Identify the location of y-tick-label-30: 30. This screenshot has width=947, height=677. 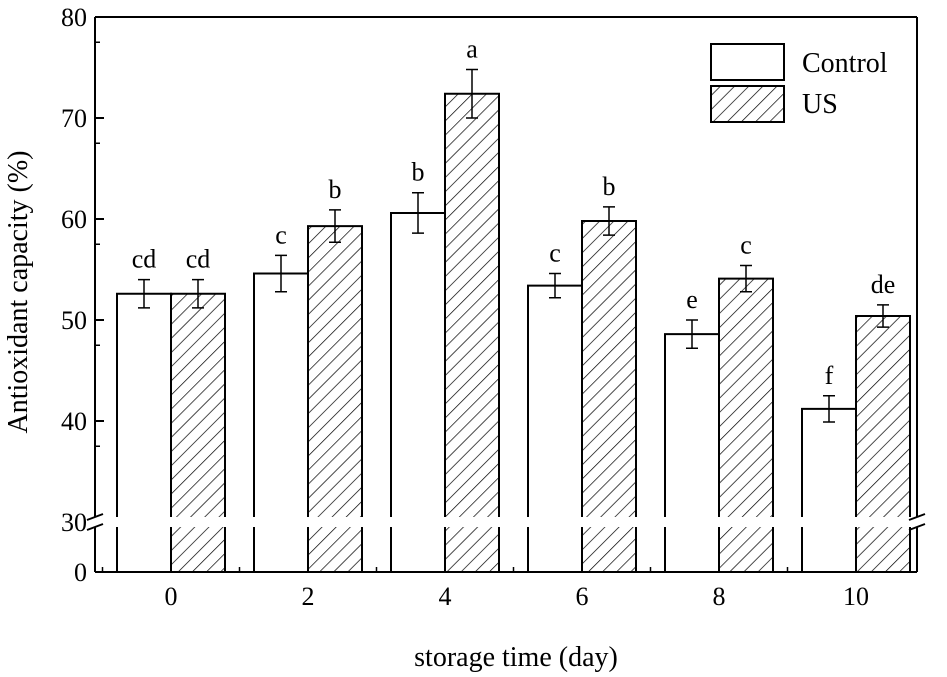
(74, 522).